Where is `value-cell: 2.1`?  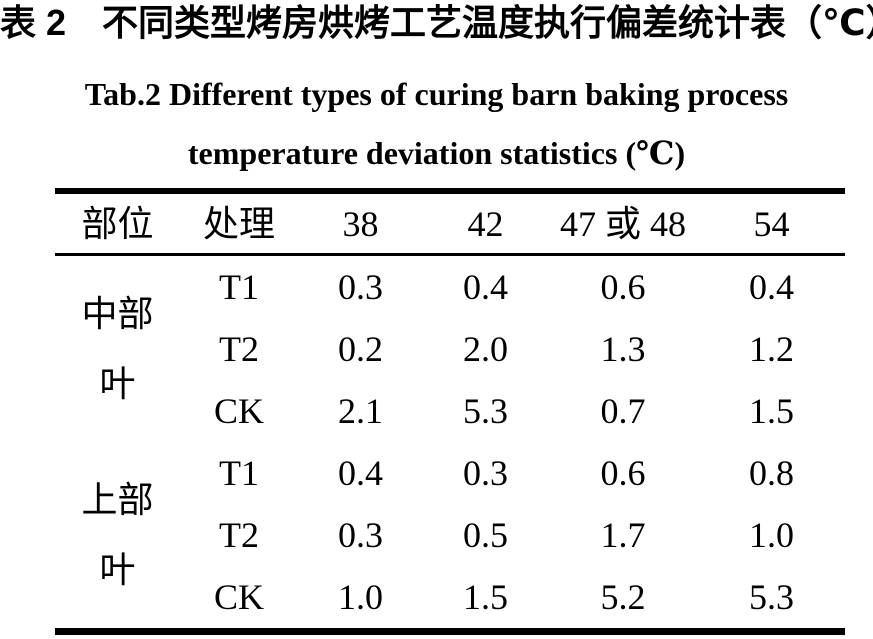
value-cell: 2.1 is located at coordinates (360, 411).